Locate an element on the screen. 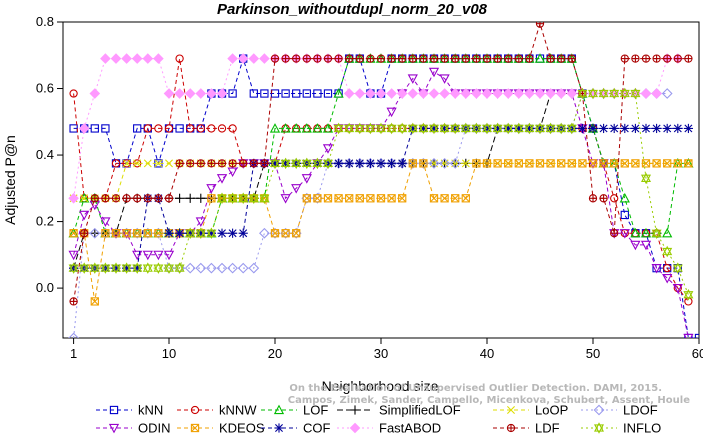  legend-item-cof: COF is located at coordinates (296, 427).